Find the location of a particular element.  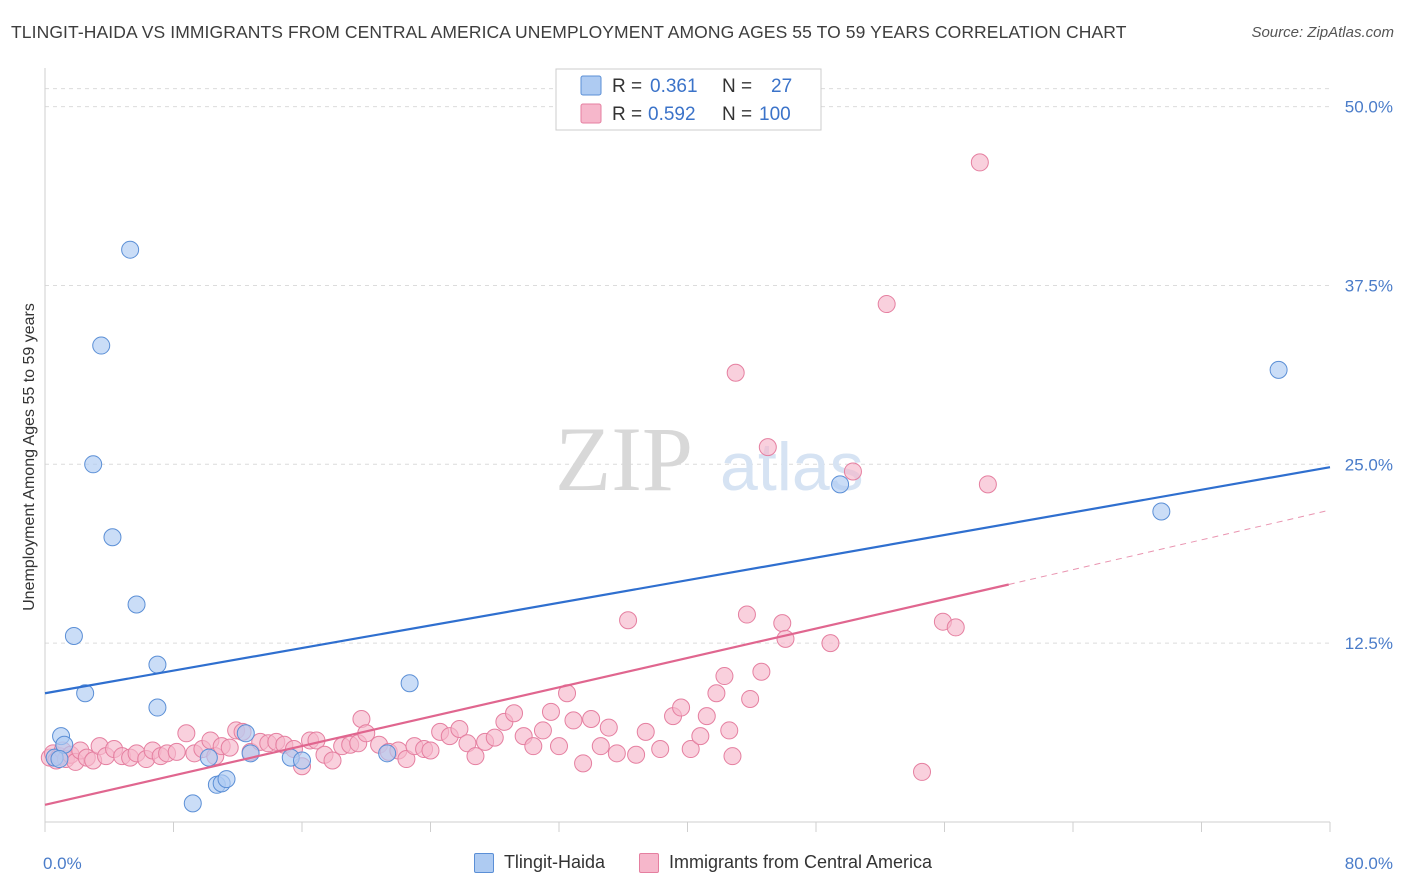

legend-box: R = 0.361 N = 27 R = 0.592 N = 100 is located at coordinates (688, 99).